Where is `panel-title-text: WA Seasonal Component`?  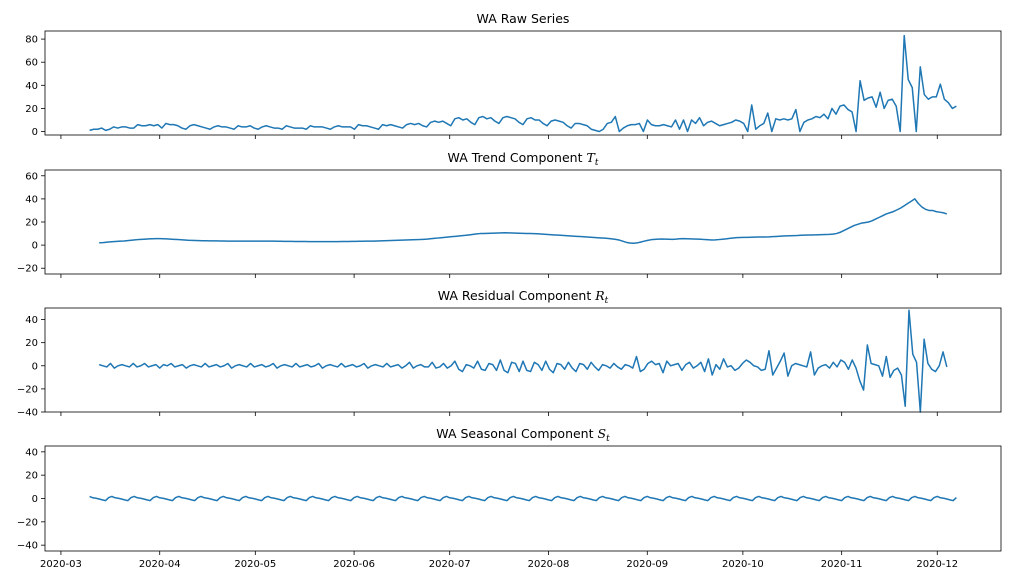 panel-title-text: WA Seasonal Component is located at coordinates (514, 433).